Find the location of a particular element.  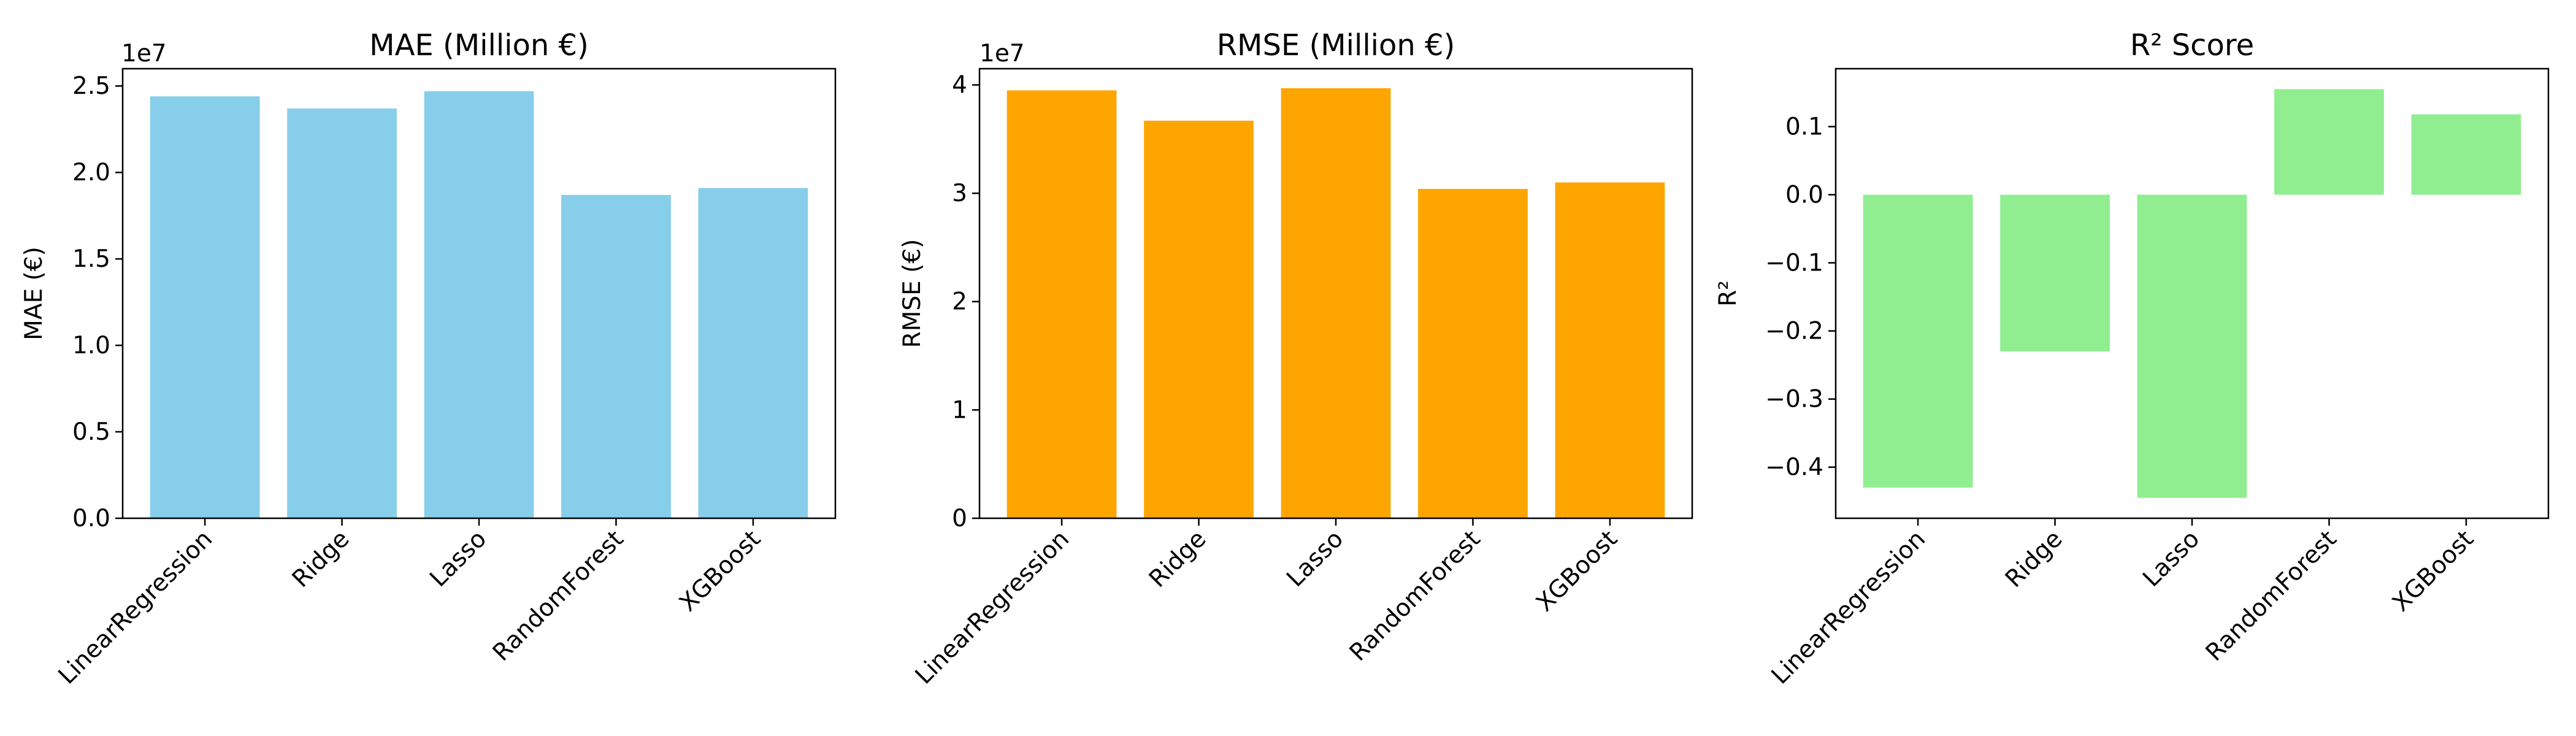

y-axis-label: RMSE (€) is located at coordinates (912, 293).